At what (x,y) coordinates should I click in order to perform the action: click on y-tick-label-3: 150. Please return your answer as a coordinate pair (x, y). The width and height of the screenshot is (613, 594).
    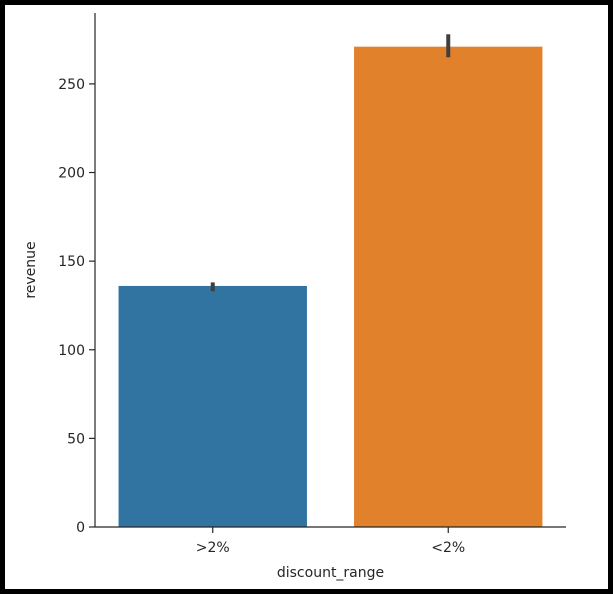
    Looking at the image, I should click on (71, 262).